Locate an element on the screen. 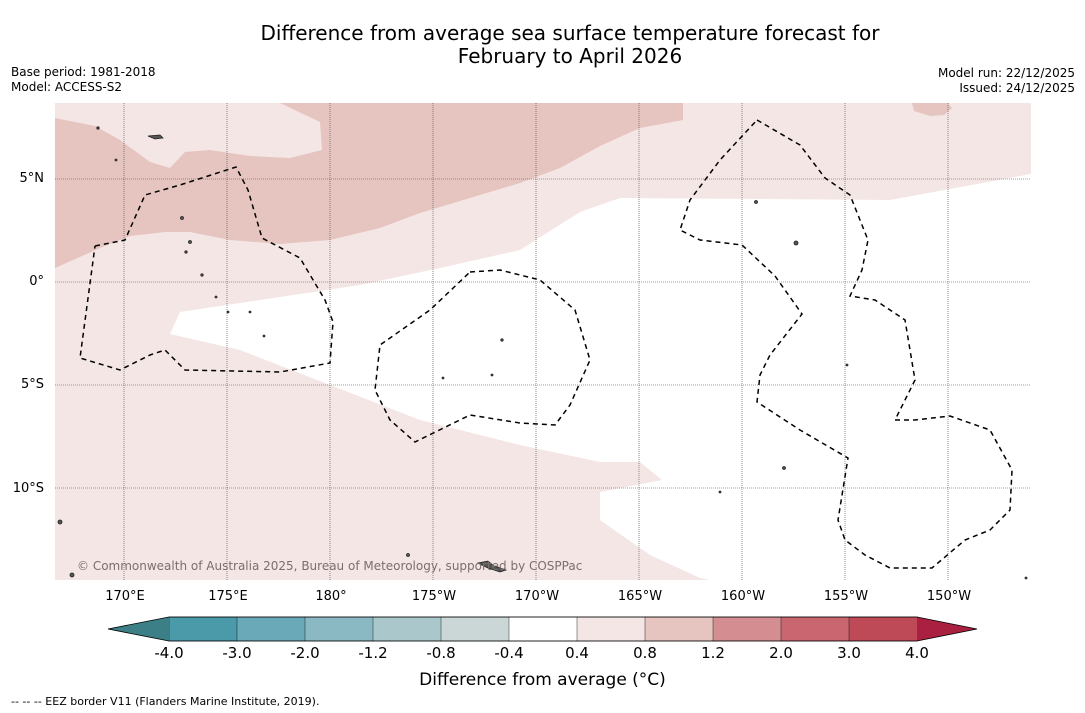 Image resolution: width=1085 pixels, height=713 pixels. anomaly-notch is located at coordinates (188, 135).